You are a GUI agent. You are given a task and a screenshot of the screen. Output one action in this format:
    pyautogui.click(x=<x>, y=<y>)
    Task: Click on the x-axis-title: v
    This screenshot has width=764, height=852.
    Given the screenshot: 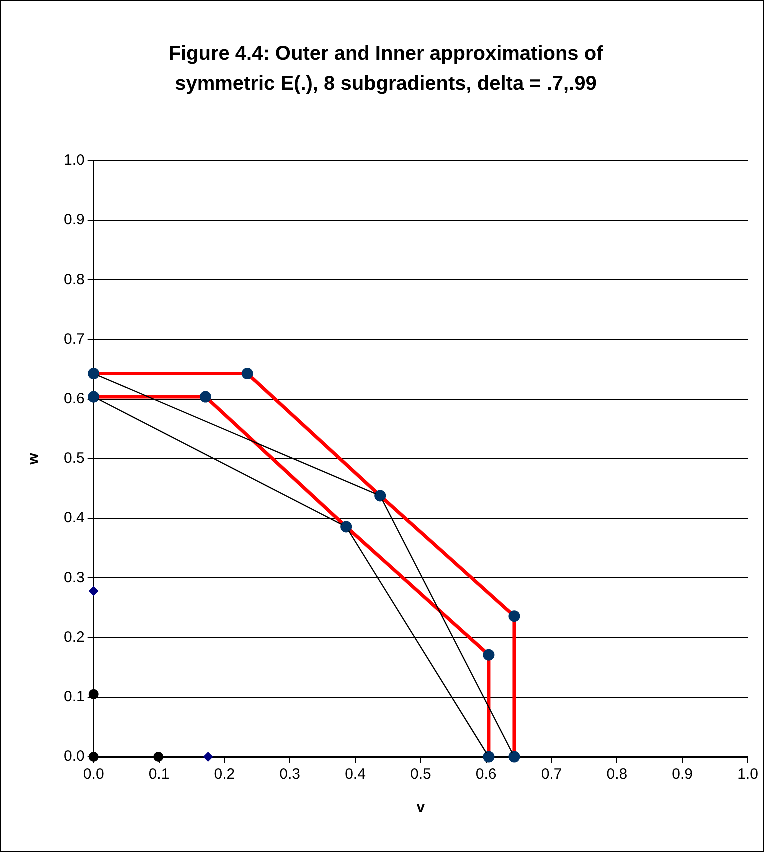 What is the action you would take?
    pyautogui.click(x=421, y=807)
    